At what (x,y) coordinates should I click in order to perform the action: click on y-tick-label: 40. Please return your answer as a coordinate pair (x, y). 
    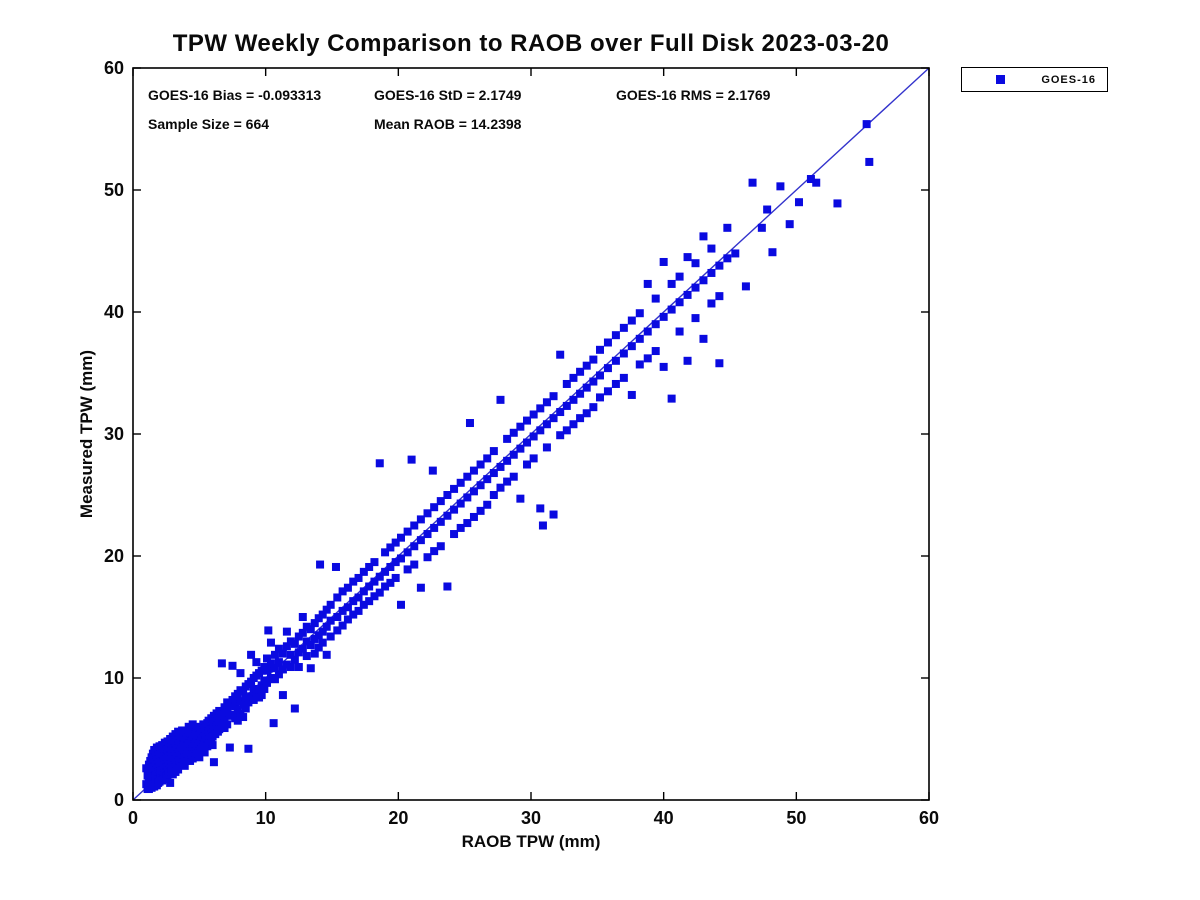
    Looking at the image, I should click on (114, 312).